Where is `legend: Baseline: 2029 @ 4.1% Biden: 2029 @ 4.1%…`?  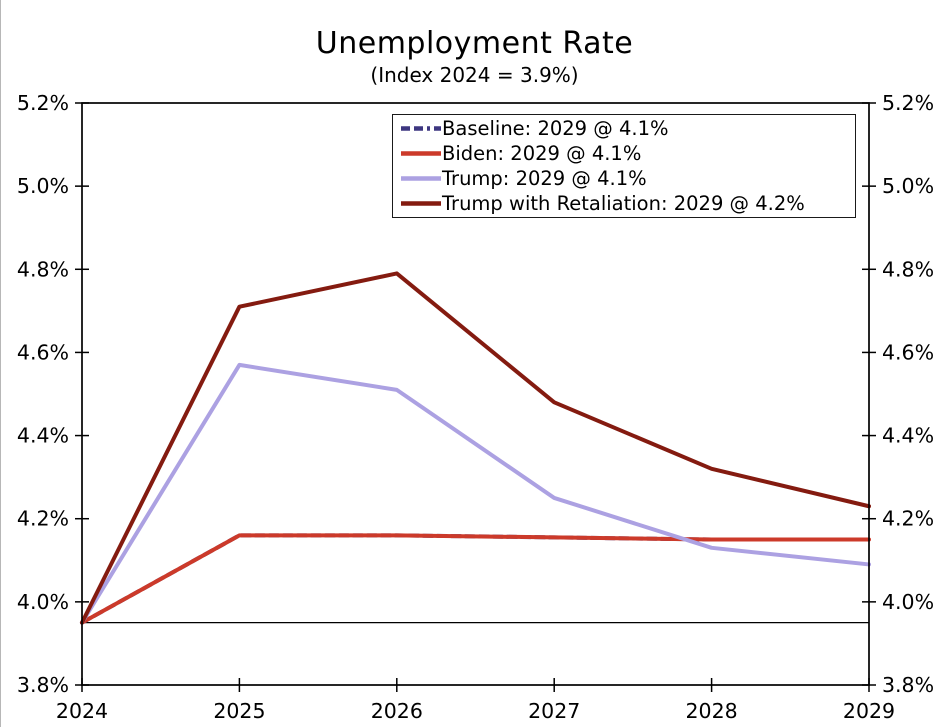 legend: Baseline: 2029 @ 4.1% Biden: 2029 @ 4.1%… is located at coordinates (624, 166).